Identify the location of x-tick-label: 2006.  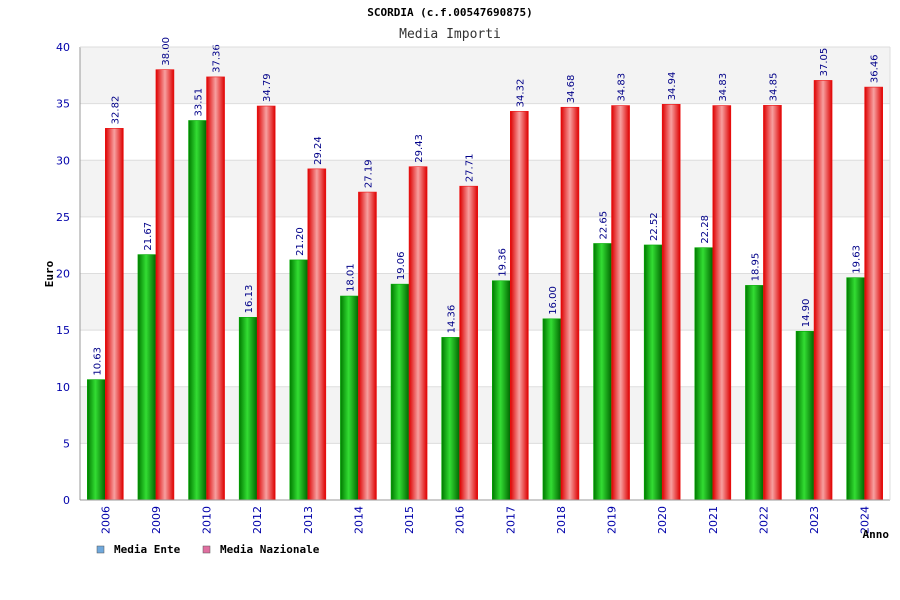
(105, 520).